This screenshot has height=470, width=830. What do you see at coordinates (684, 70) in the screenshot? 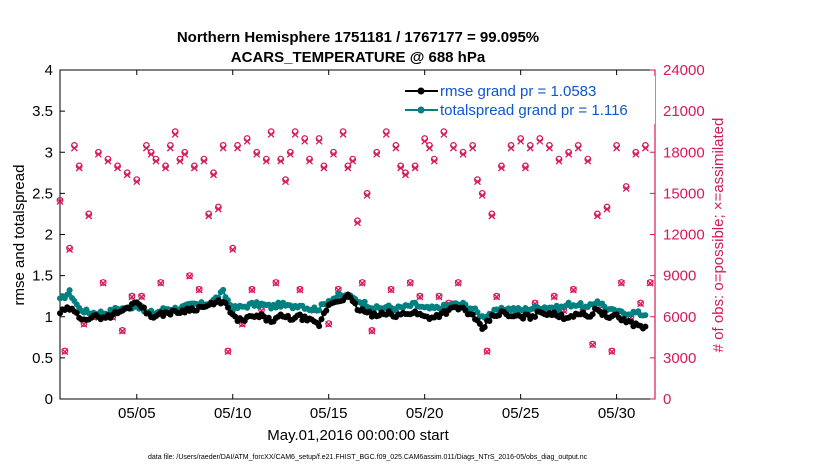
I see `y2-tick-label: 24000` at bounding box center [684, 70].